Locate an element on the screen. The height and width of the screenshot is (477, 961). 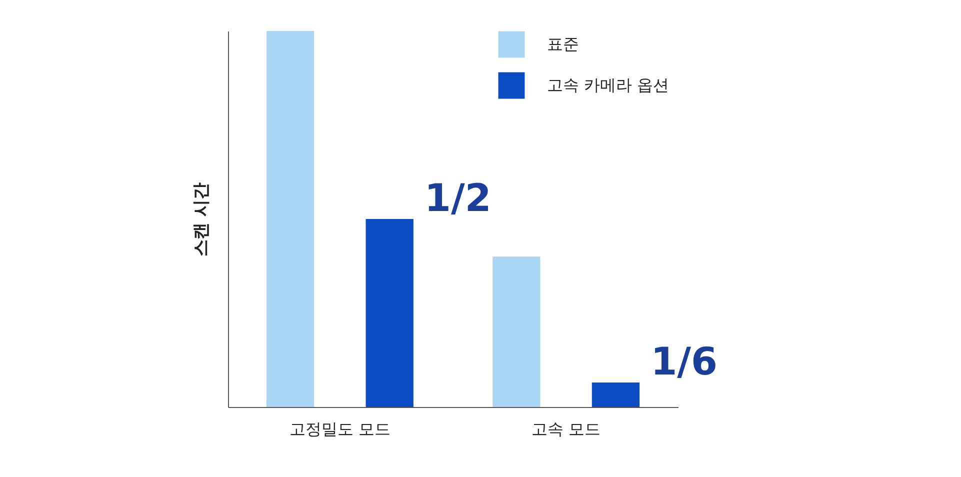
annotation: 1/2 is located at coordinates (458, 198).